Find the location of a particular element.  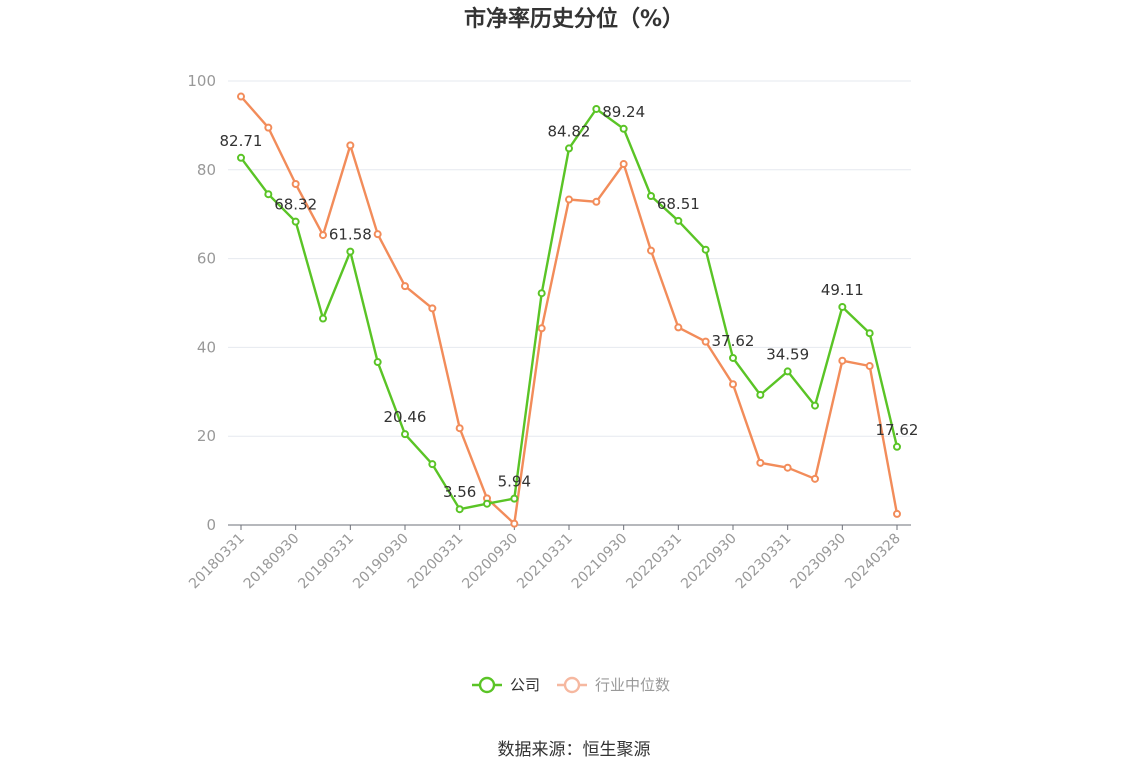

data-label: 61.58 is located at coordinates (350, 235).